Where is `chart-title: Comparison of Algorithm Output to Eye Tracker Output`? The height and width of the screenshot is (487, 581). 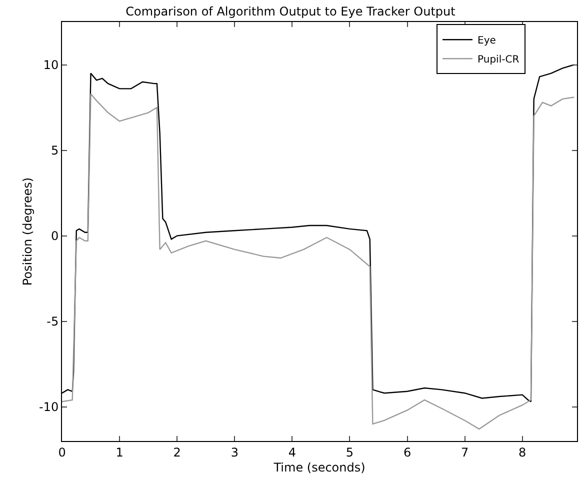 chart-title: Comparison of Algorithm Output to Eye Tracker Output is located at coordinates (291, 11).